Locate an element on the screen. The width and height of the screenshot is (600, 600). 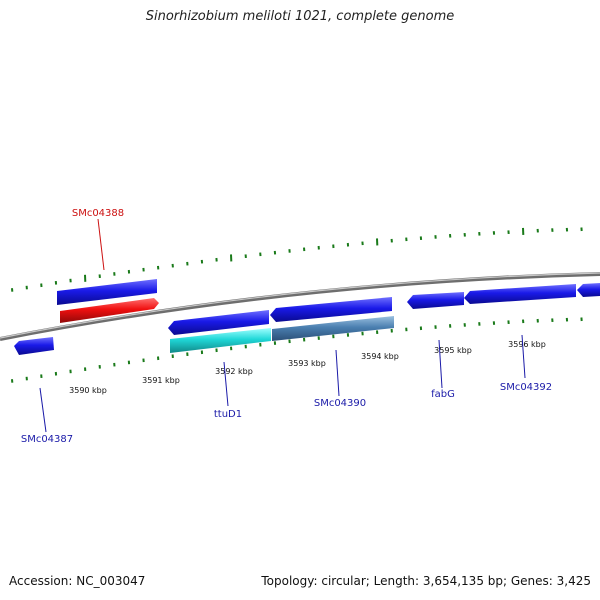
gene-smc04388-highlighted is located at coordinates (109, 310).